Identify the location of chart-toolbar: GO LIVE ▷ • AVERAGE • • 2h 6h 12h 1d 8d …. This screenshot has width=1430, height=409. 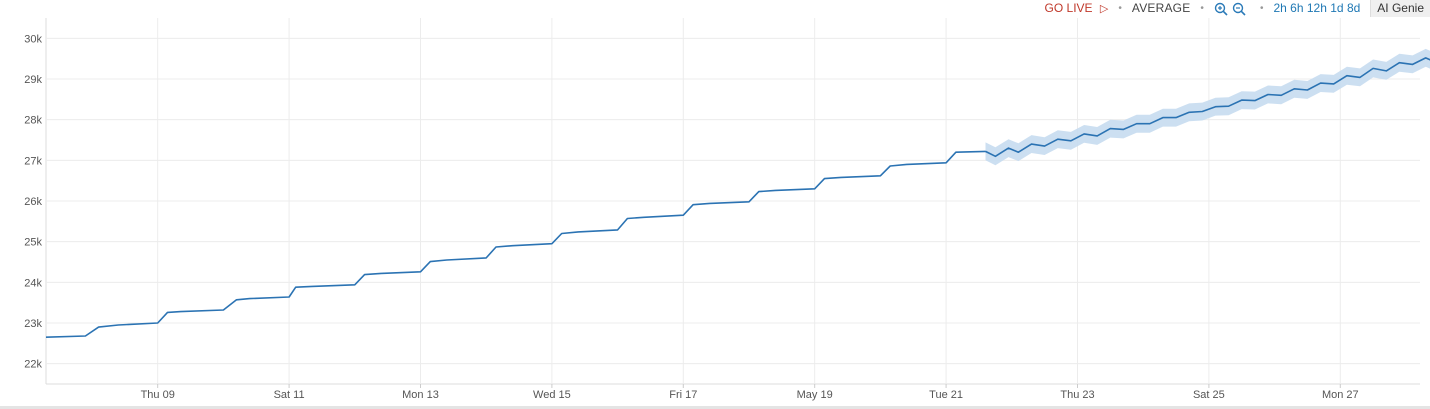
(1237, 8).